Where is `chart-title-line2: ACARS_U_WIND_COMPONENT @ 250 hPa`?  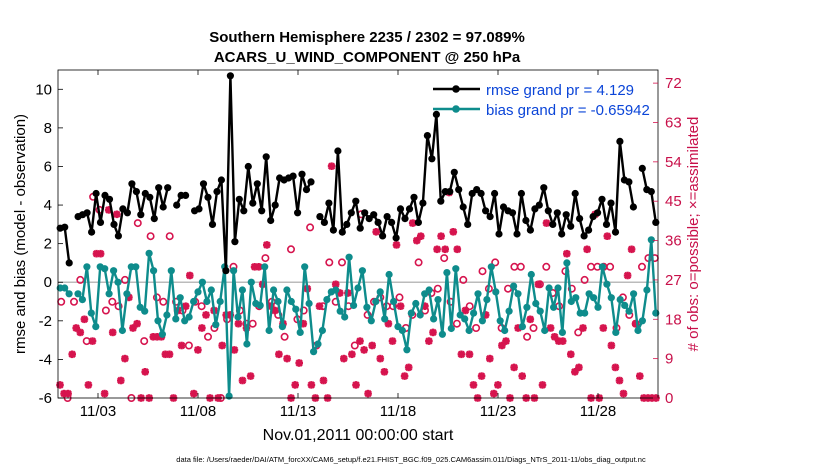 chart-title-line2: ACARS_U_WIND_COMPONENT @ 250 hPa is located at coordinates (367, 57).